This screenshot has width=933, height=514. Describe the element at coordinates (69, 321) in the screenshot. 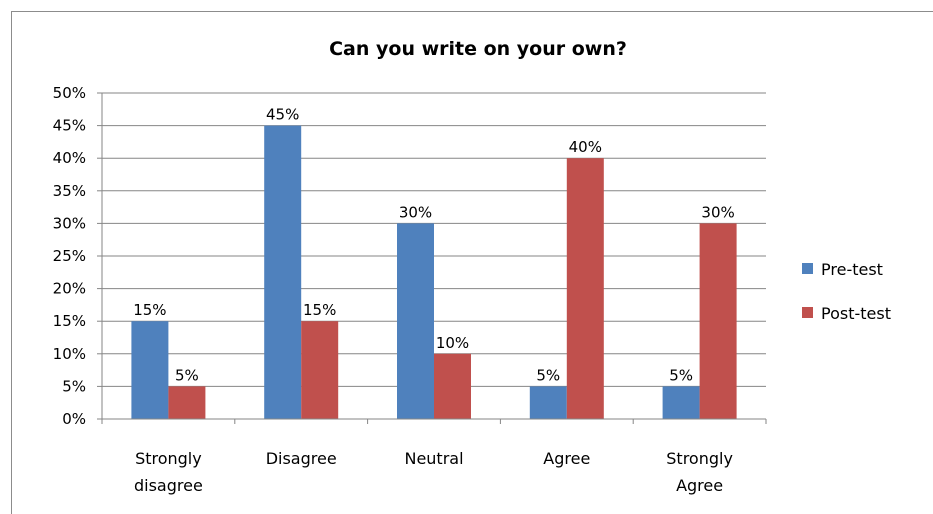

I see `y-tick-label: 15%` at that location.